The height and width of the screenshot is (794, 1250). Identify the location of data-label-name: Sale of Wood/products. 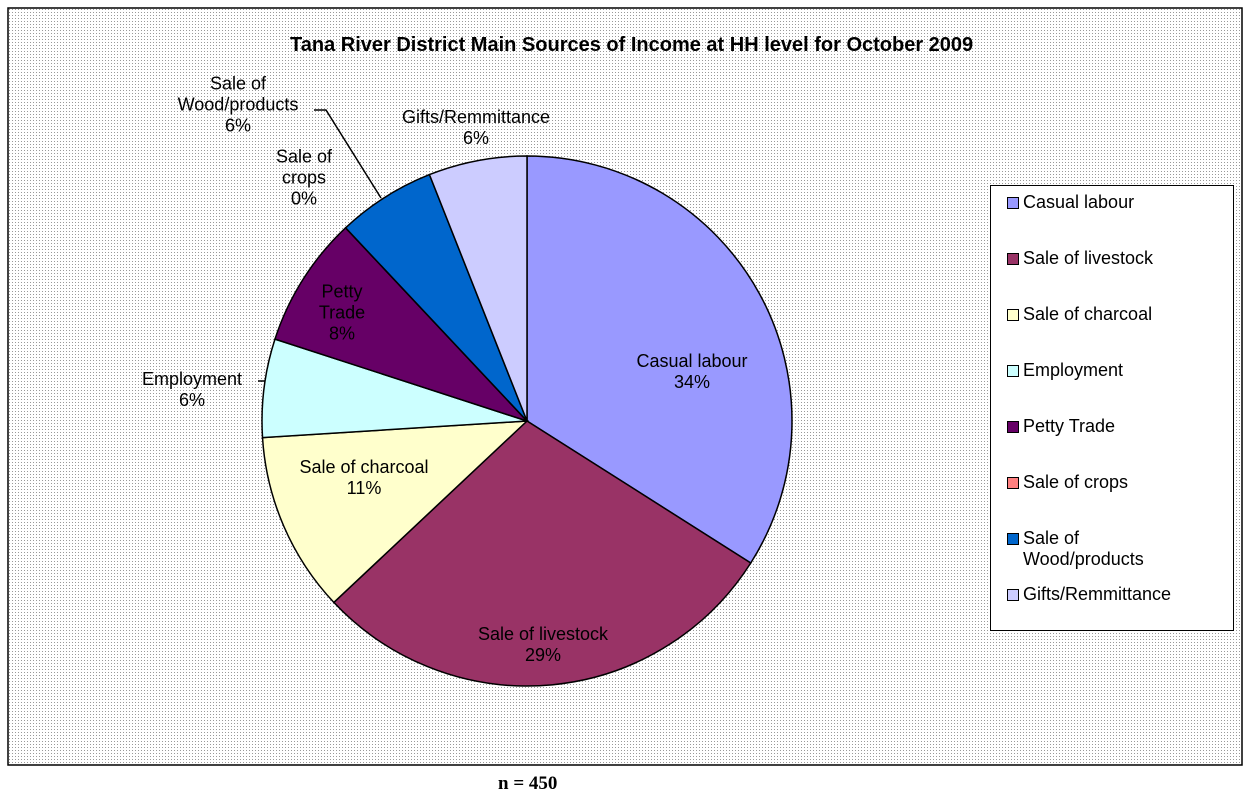
(238, 94).